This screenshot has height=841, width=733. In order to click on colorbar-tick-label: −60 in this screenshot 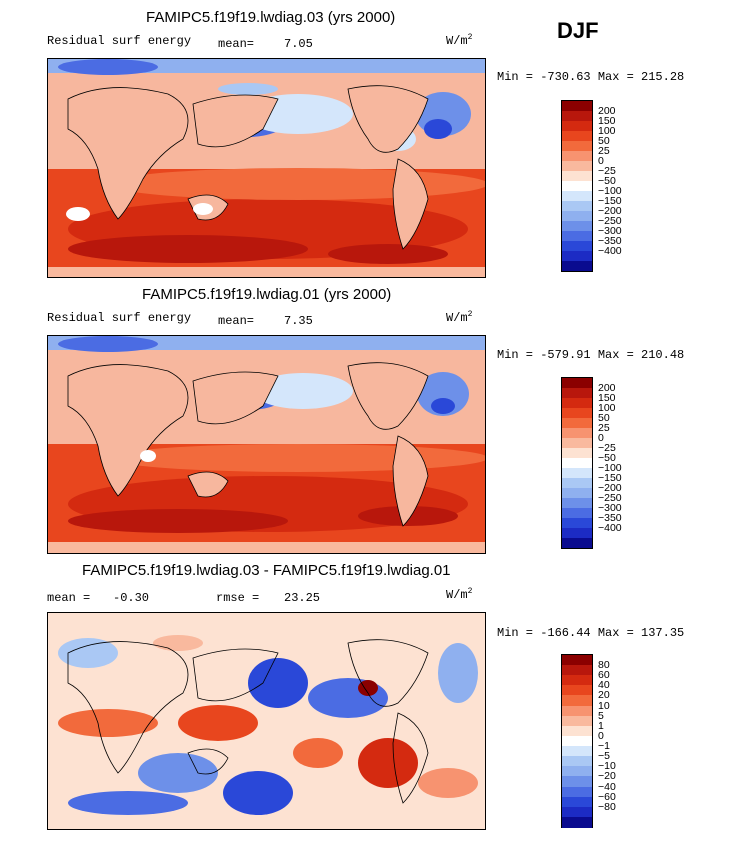, I will do `click(607, 796)`.